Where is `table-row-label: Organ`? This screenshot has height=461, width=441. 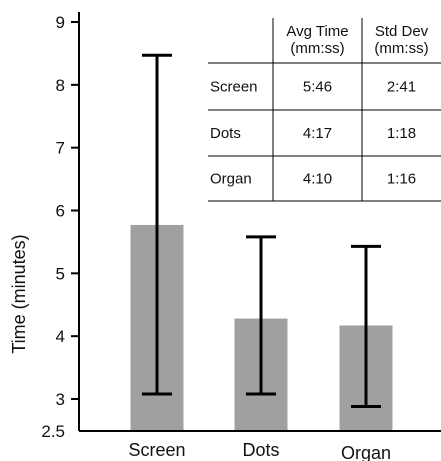
table-row-label: Organ is located at coordinates (231, 179).